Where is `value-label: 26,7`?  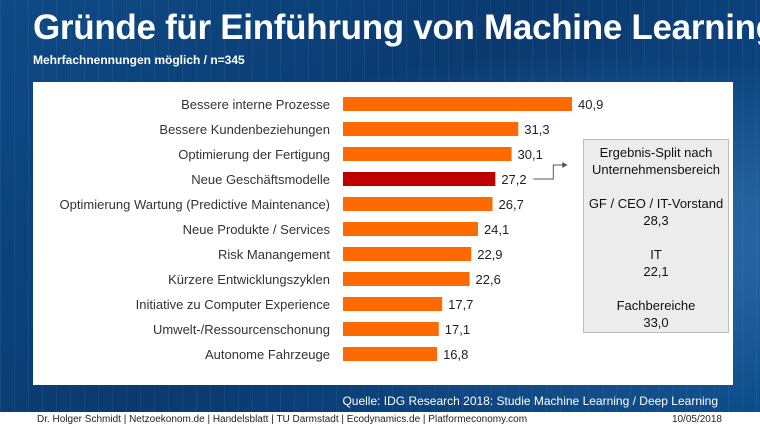
value-label: 26,7 is located at coordinates (511, 204).